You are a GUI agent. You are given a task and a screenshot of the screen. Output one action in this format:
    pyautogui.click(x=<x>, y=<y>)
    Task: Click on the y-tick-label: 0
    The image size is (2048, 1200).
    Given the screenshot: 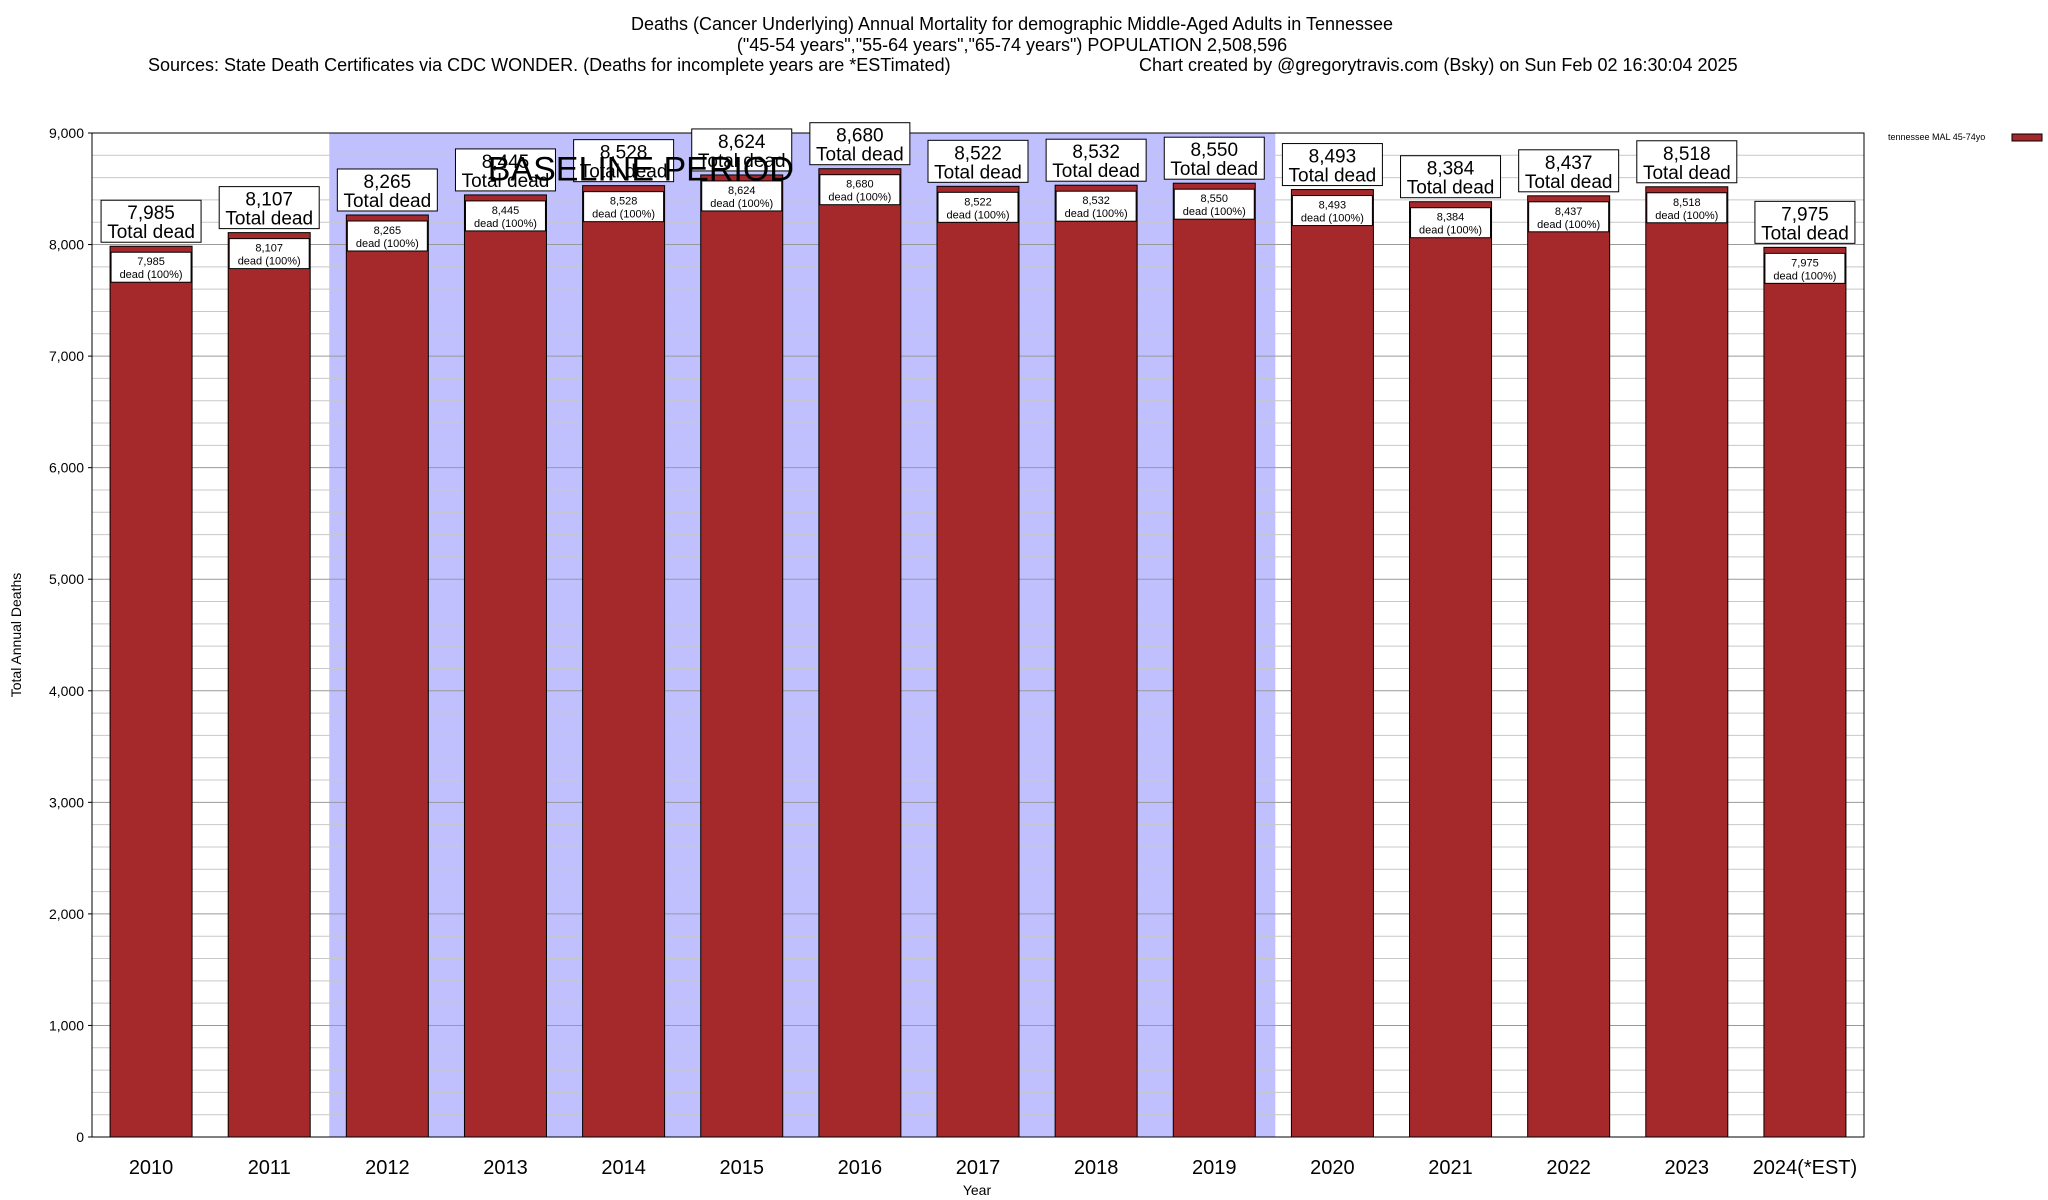 What is the action you would take?
    pyautogui.click(x=80, y=1137)
    